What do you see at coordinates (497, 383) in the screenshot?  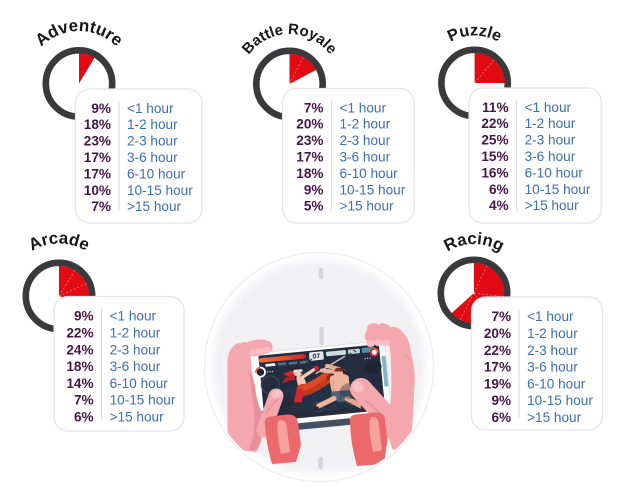 I see `svg-text: 19%` at bounding box center [497, 383].